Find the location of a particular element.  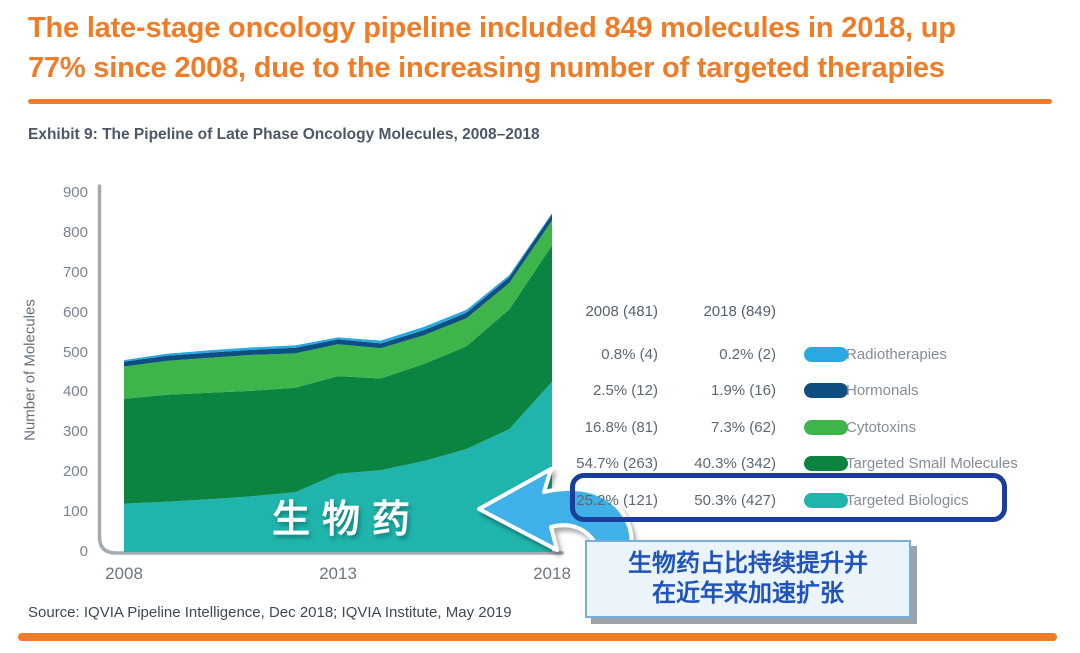

x-tick-label: 2008 is located at coordinates (124, 573).